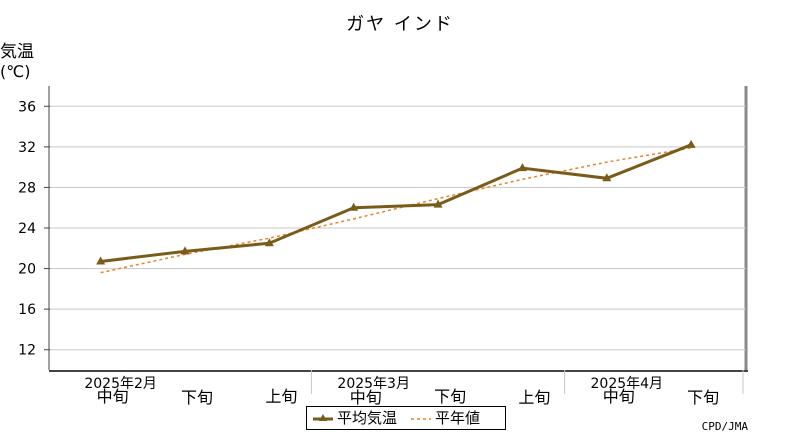 The height and width of the screenshot is (440, 800). Describe the element at coordinates (373, 384) in the screenshot. I see `month-label: 2025年3月` at that location.